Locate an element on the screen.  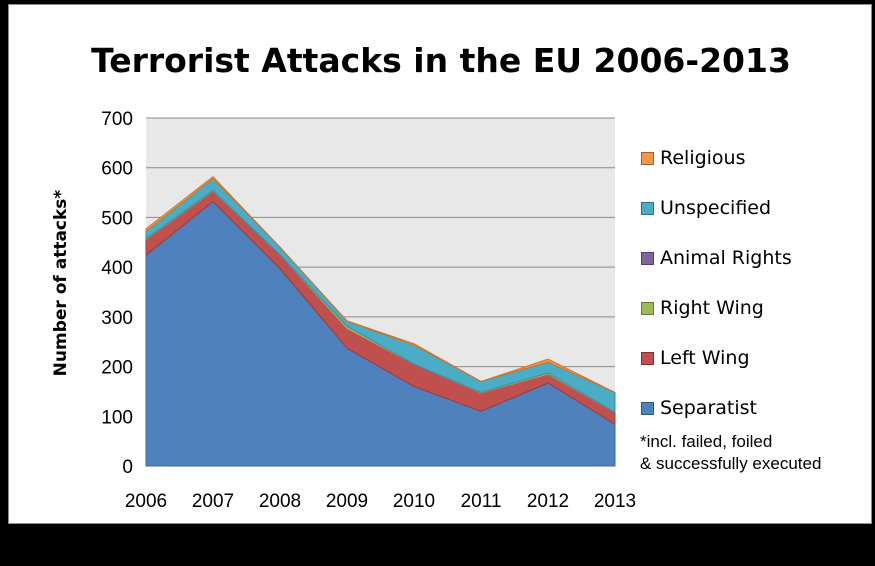
legend-item-animal-rights: Animal Rights is located at coordinates (756, 258).